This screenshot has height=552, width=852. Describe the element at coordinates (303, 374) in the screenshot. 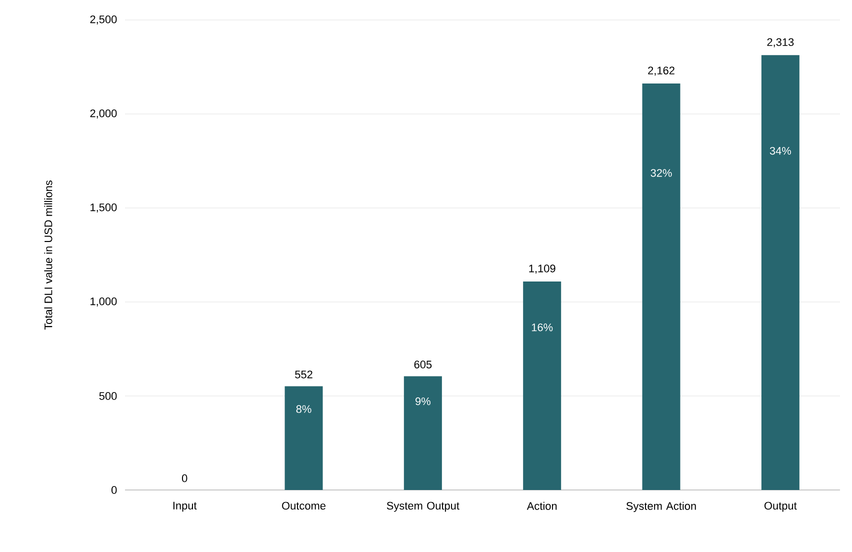

I see `data-label: 552` at that location.